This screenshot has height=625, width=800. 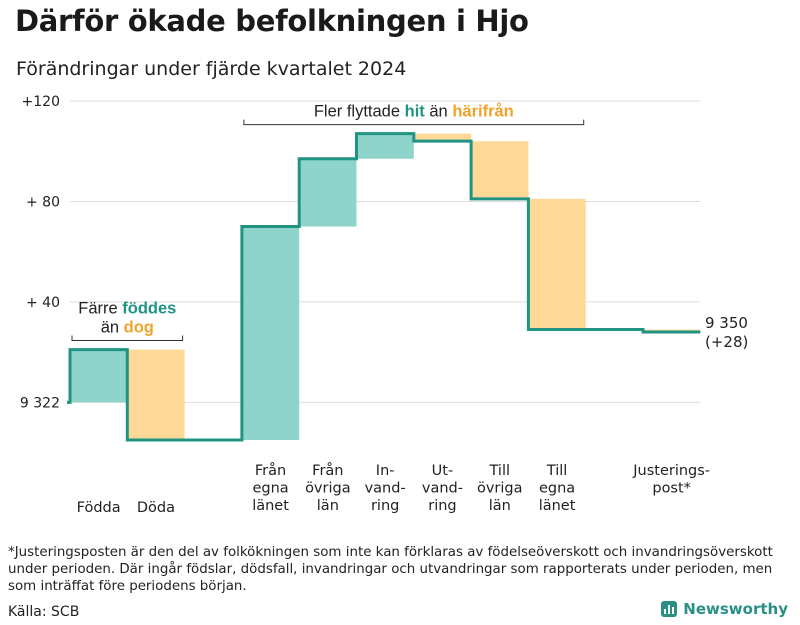 I want to click on chart-title: Därför ökade befolkningen i Hjo, so click(x=272, y=21).